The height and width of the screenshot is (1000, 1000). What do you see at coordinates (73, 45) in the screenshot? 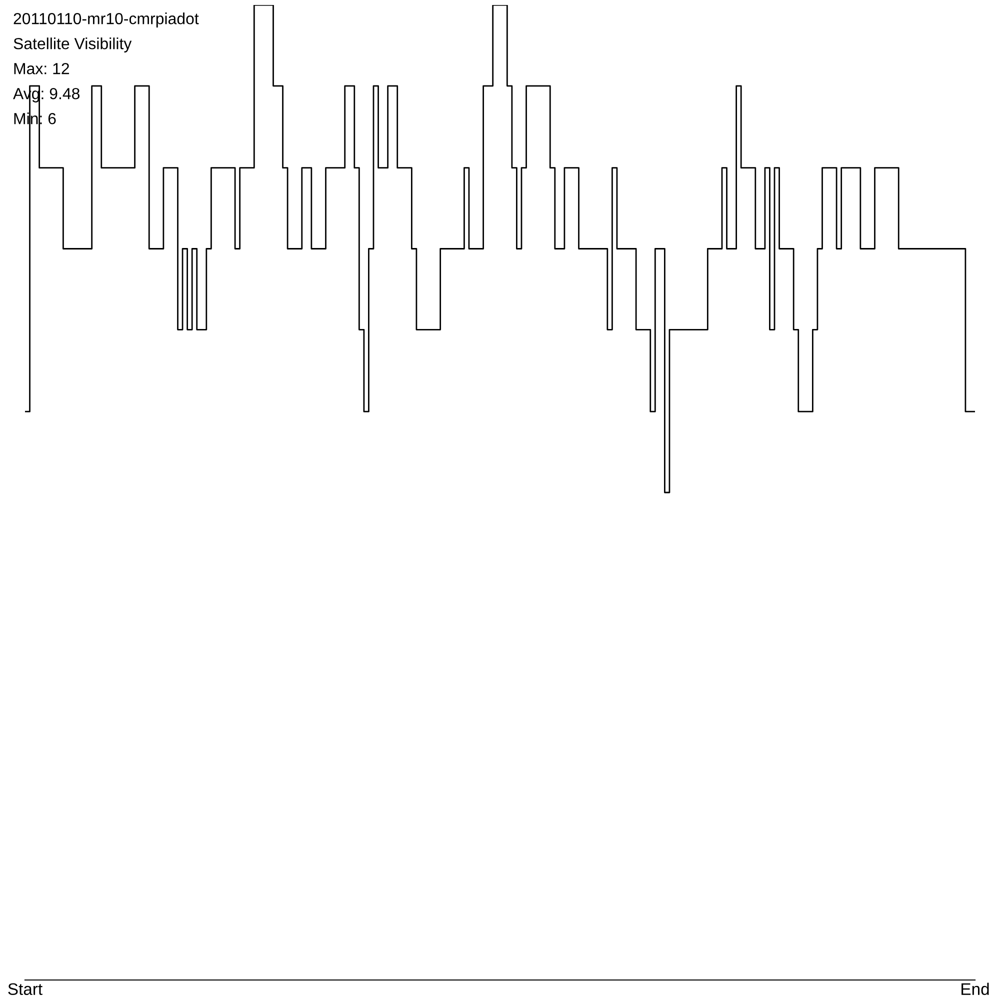
I see `text: Satellite Visibility` at bounding box center [73, 45].